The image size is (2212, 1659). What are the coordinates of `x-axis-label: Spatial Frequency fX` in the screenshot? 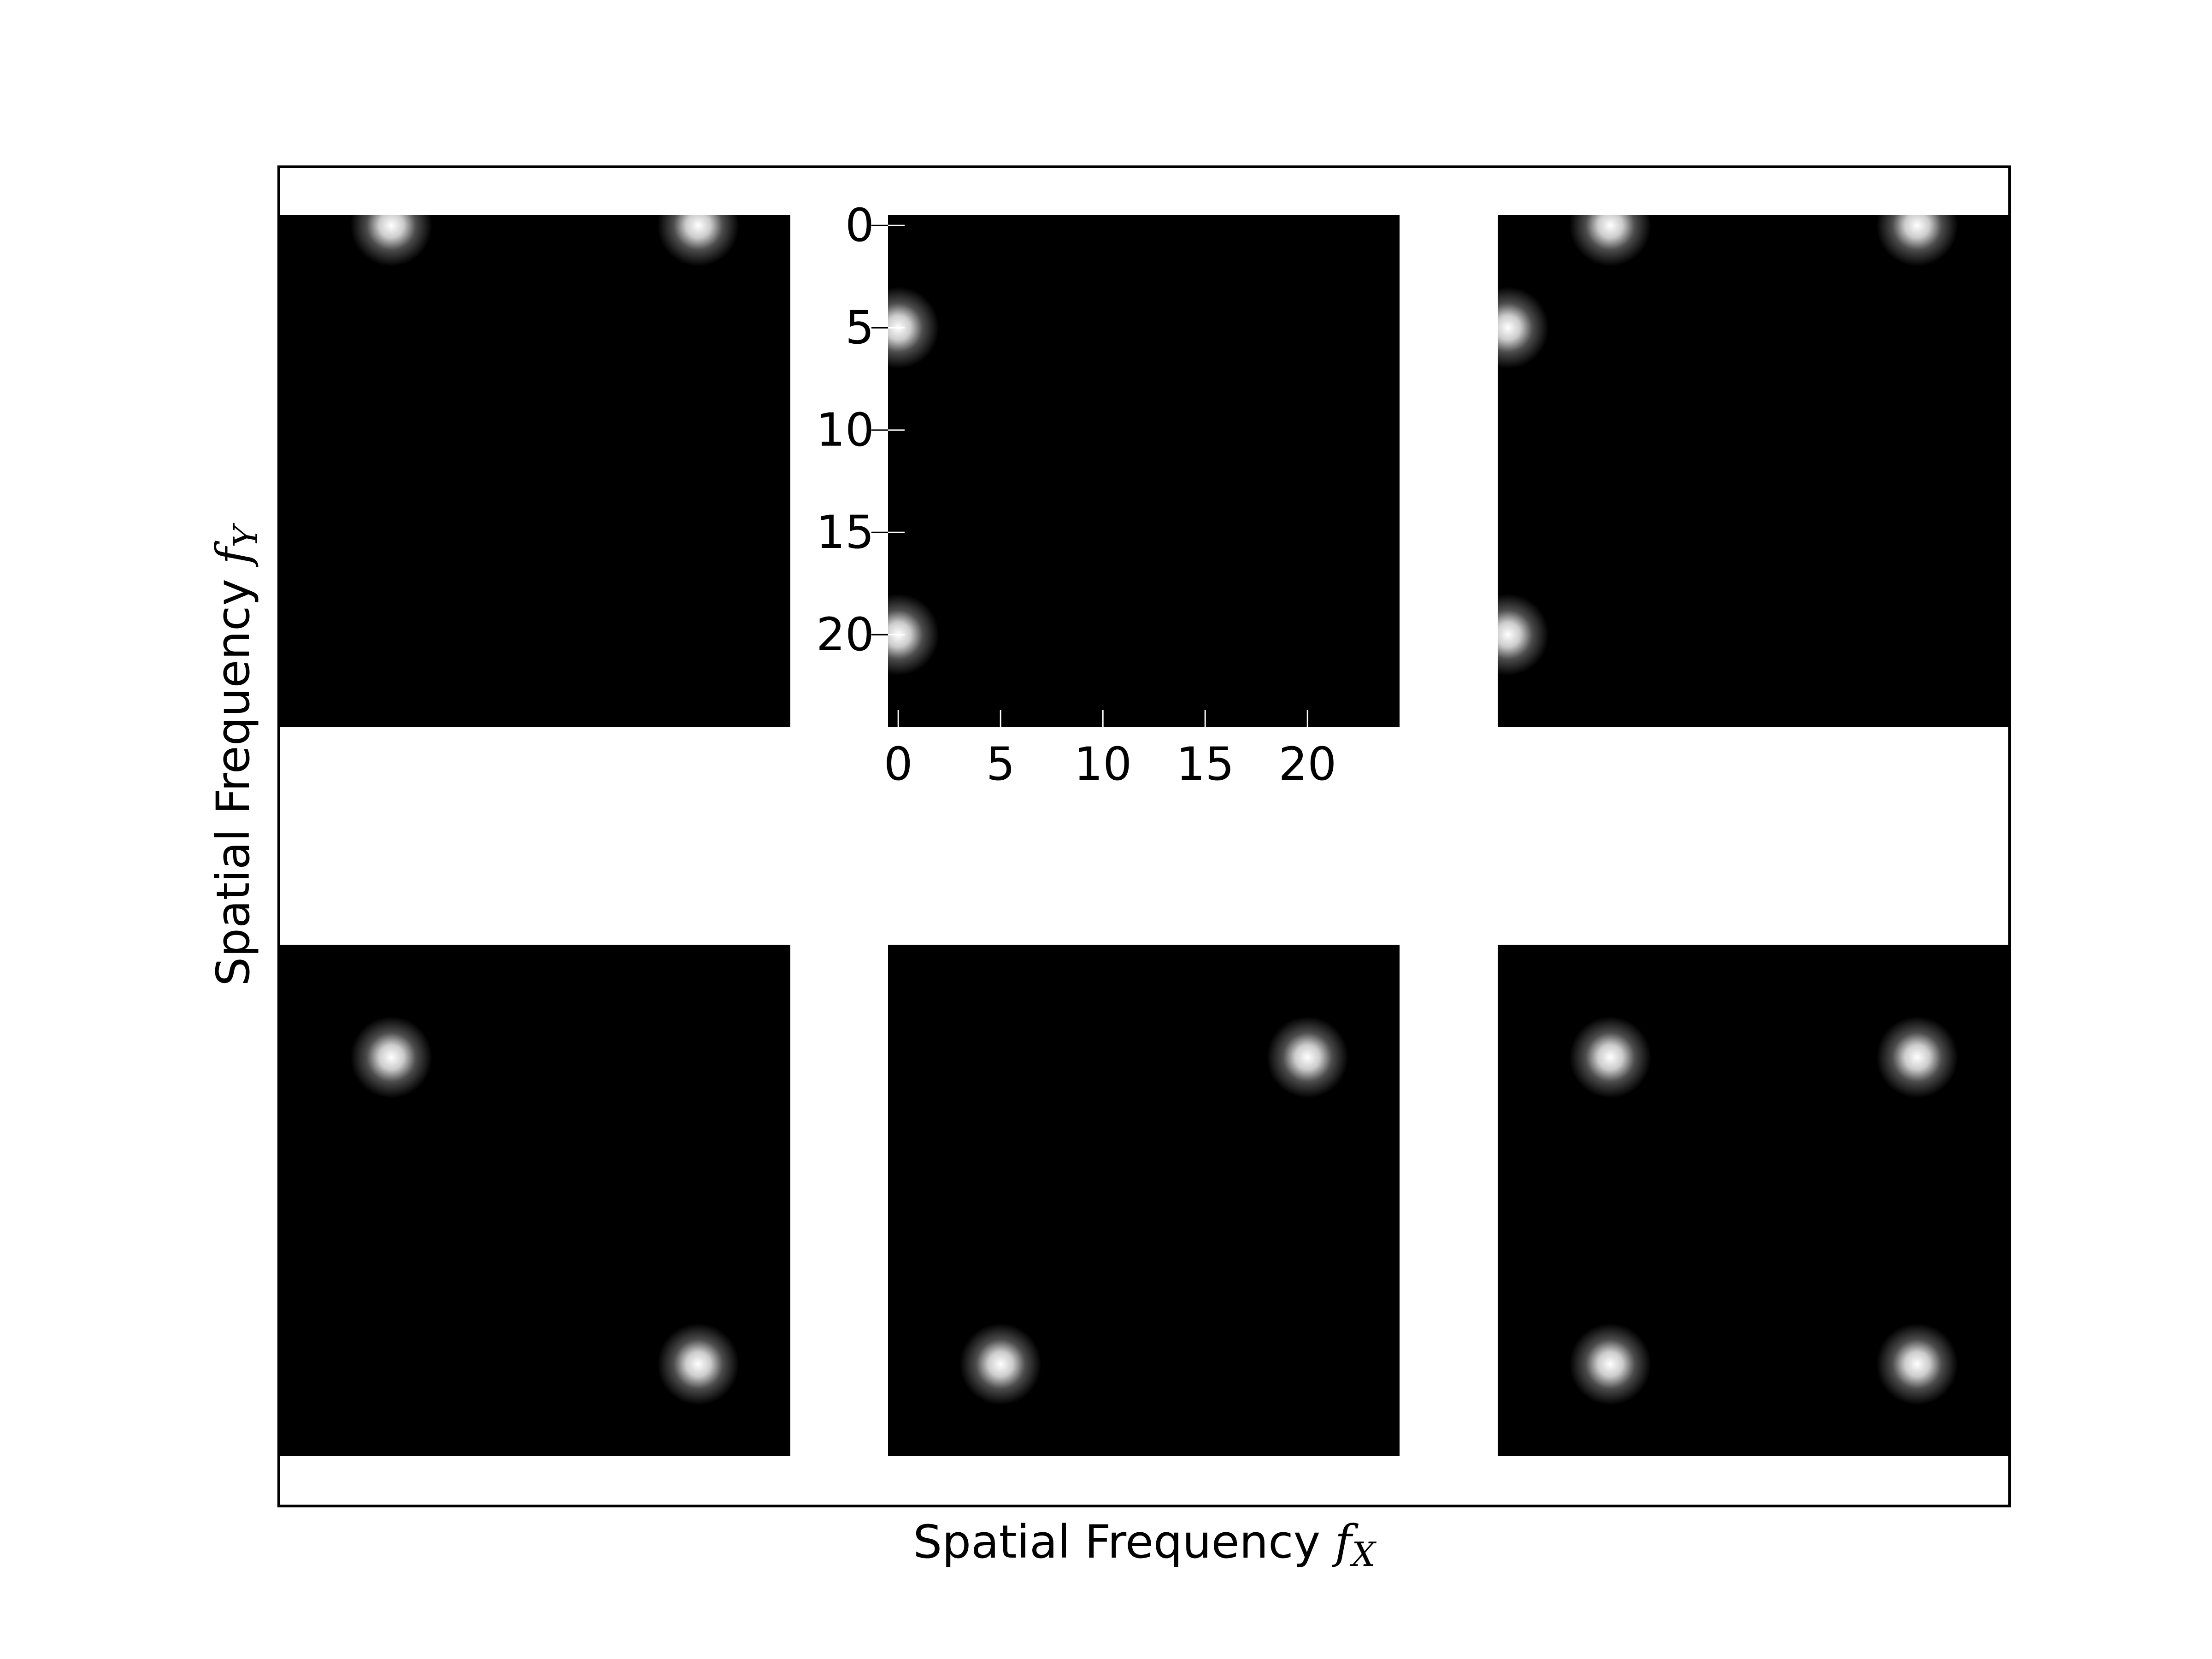 It's located at (1145, 1545).